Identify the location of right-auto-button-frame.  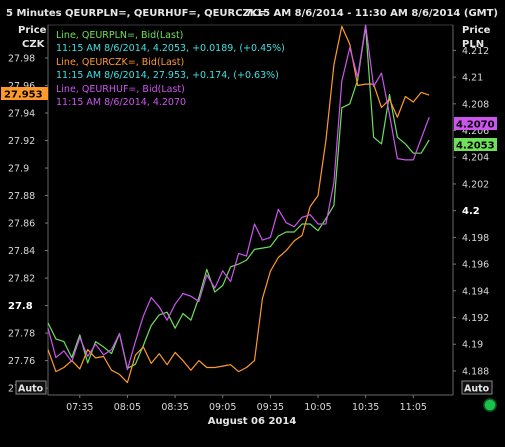
(477, 387).